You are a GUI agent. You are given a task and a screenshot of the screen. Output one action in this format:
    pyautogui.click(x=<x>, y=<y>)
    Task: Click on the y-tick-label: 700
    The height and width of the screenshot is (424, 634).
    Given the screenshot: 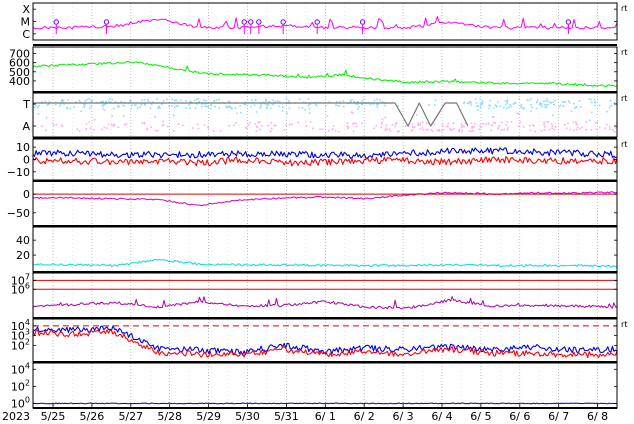 What is the action you would take?
    pyautogui.click(x=19, y=54)
    